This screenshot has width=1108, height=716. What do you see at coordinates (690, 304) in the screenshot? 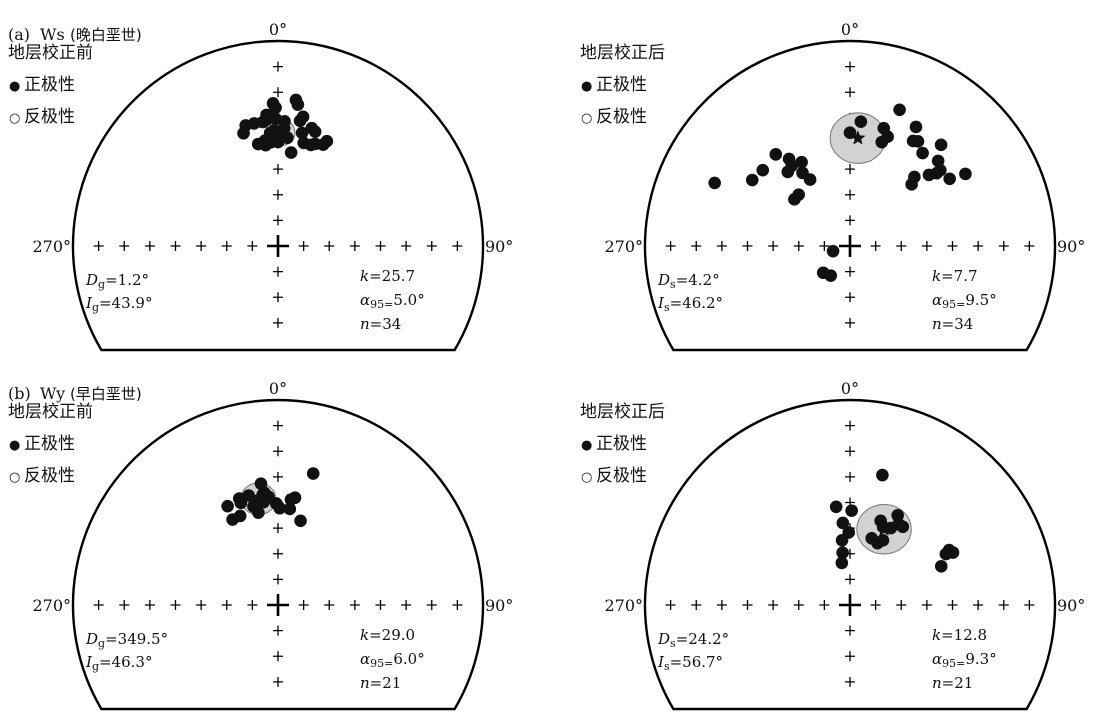
I see `stat-inclination: Is=46.2°` at bounding box center [690, 304].